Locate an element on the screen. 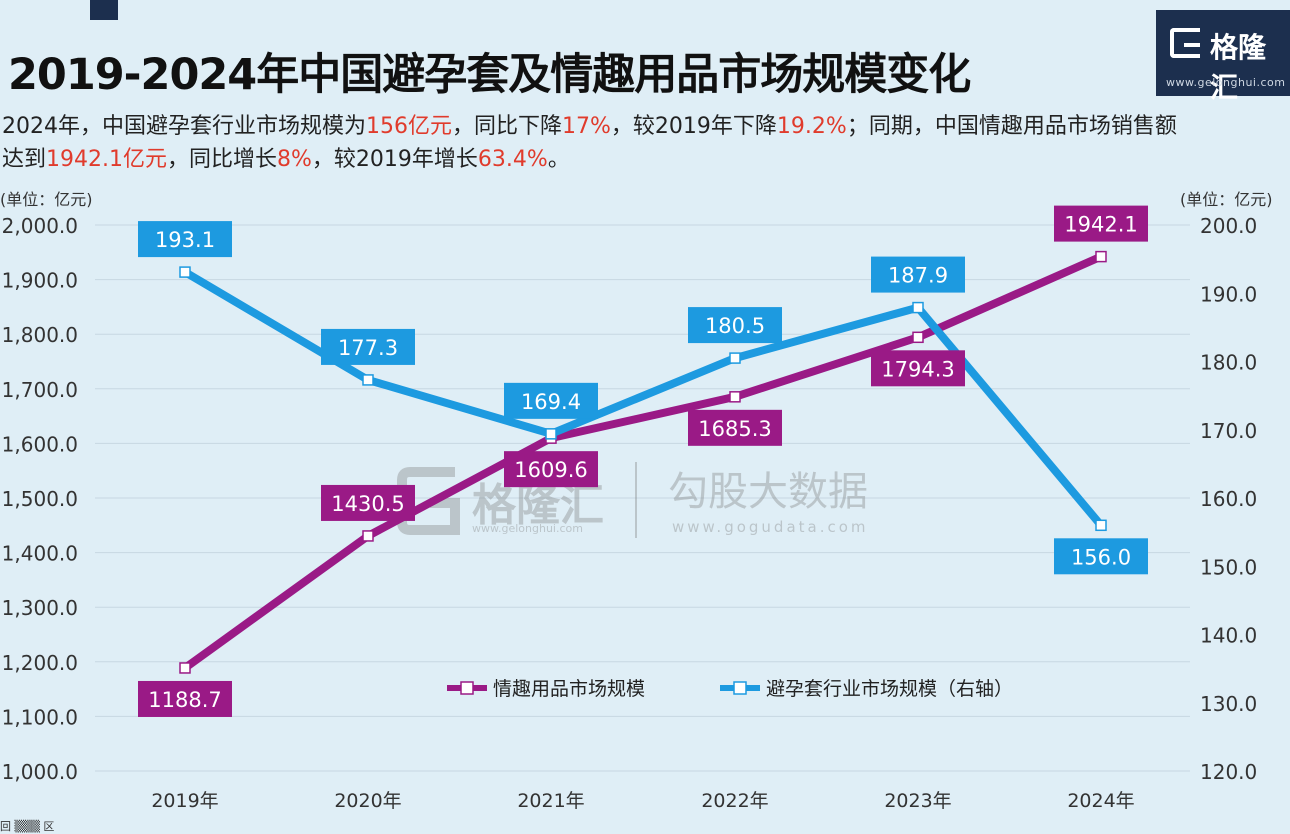 The image size is (1290, 834). x-tick-label: 2023年 is located at coordinates (917, 801).